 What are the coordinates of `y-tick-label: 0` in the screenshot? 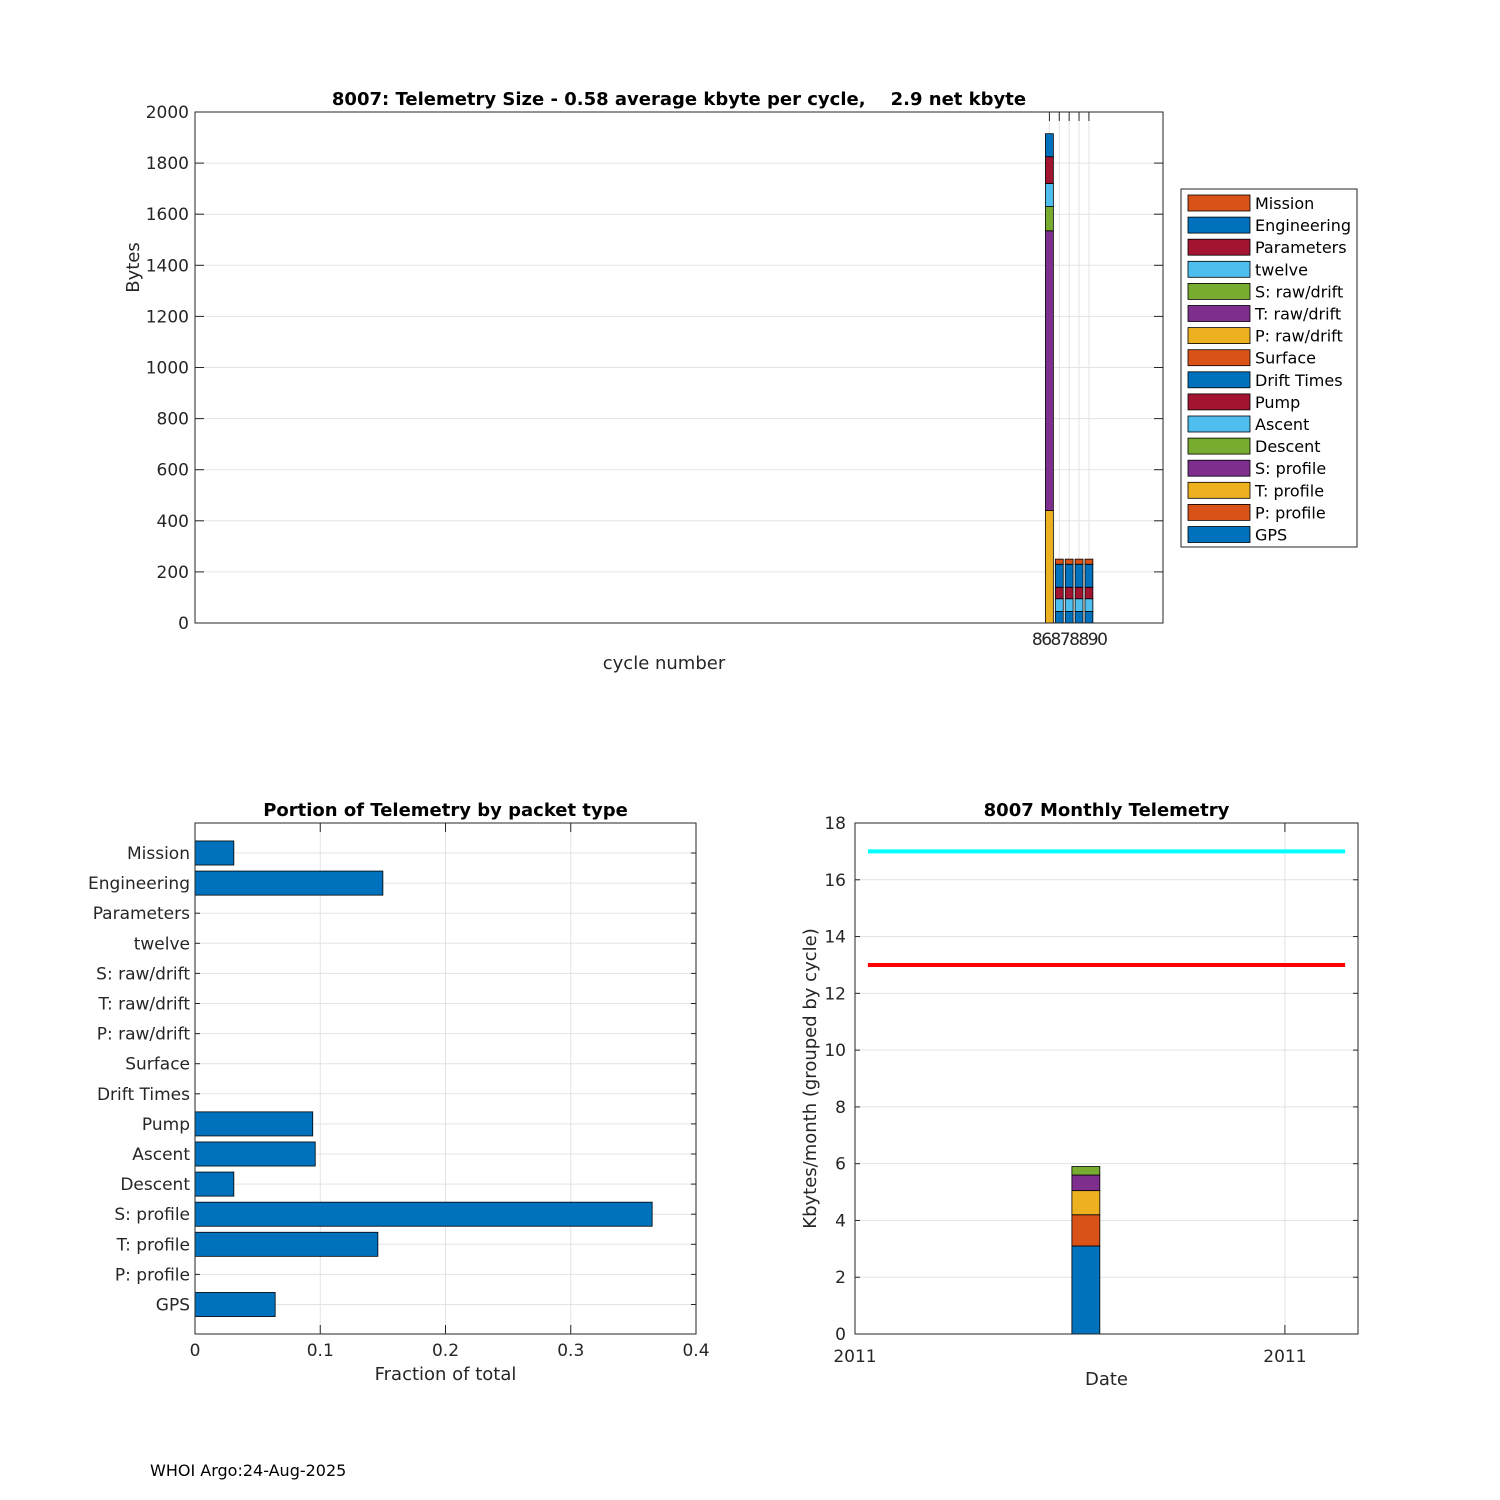 It's located at (183, 624).